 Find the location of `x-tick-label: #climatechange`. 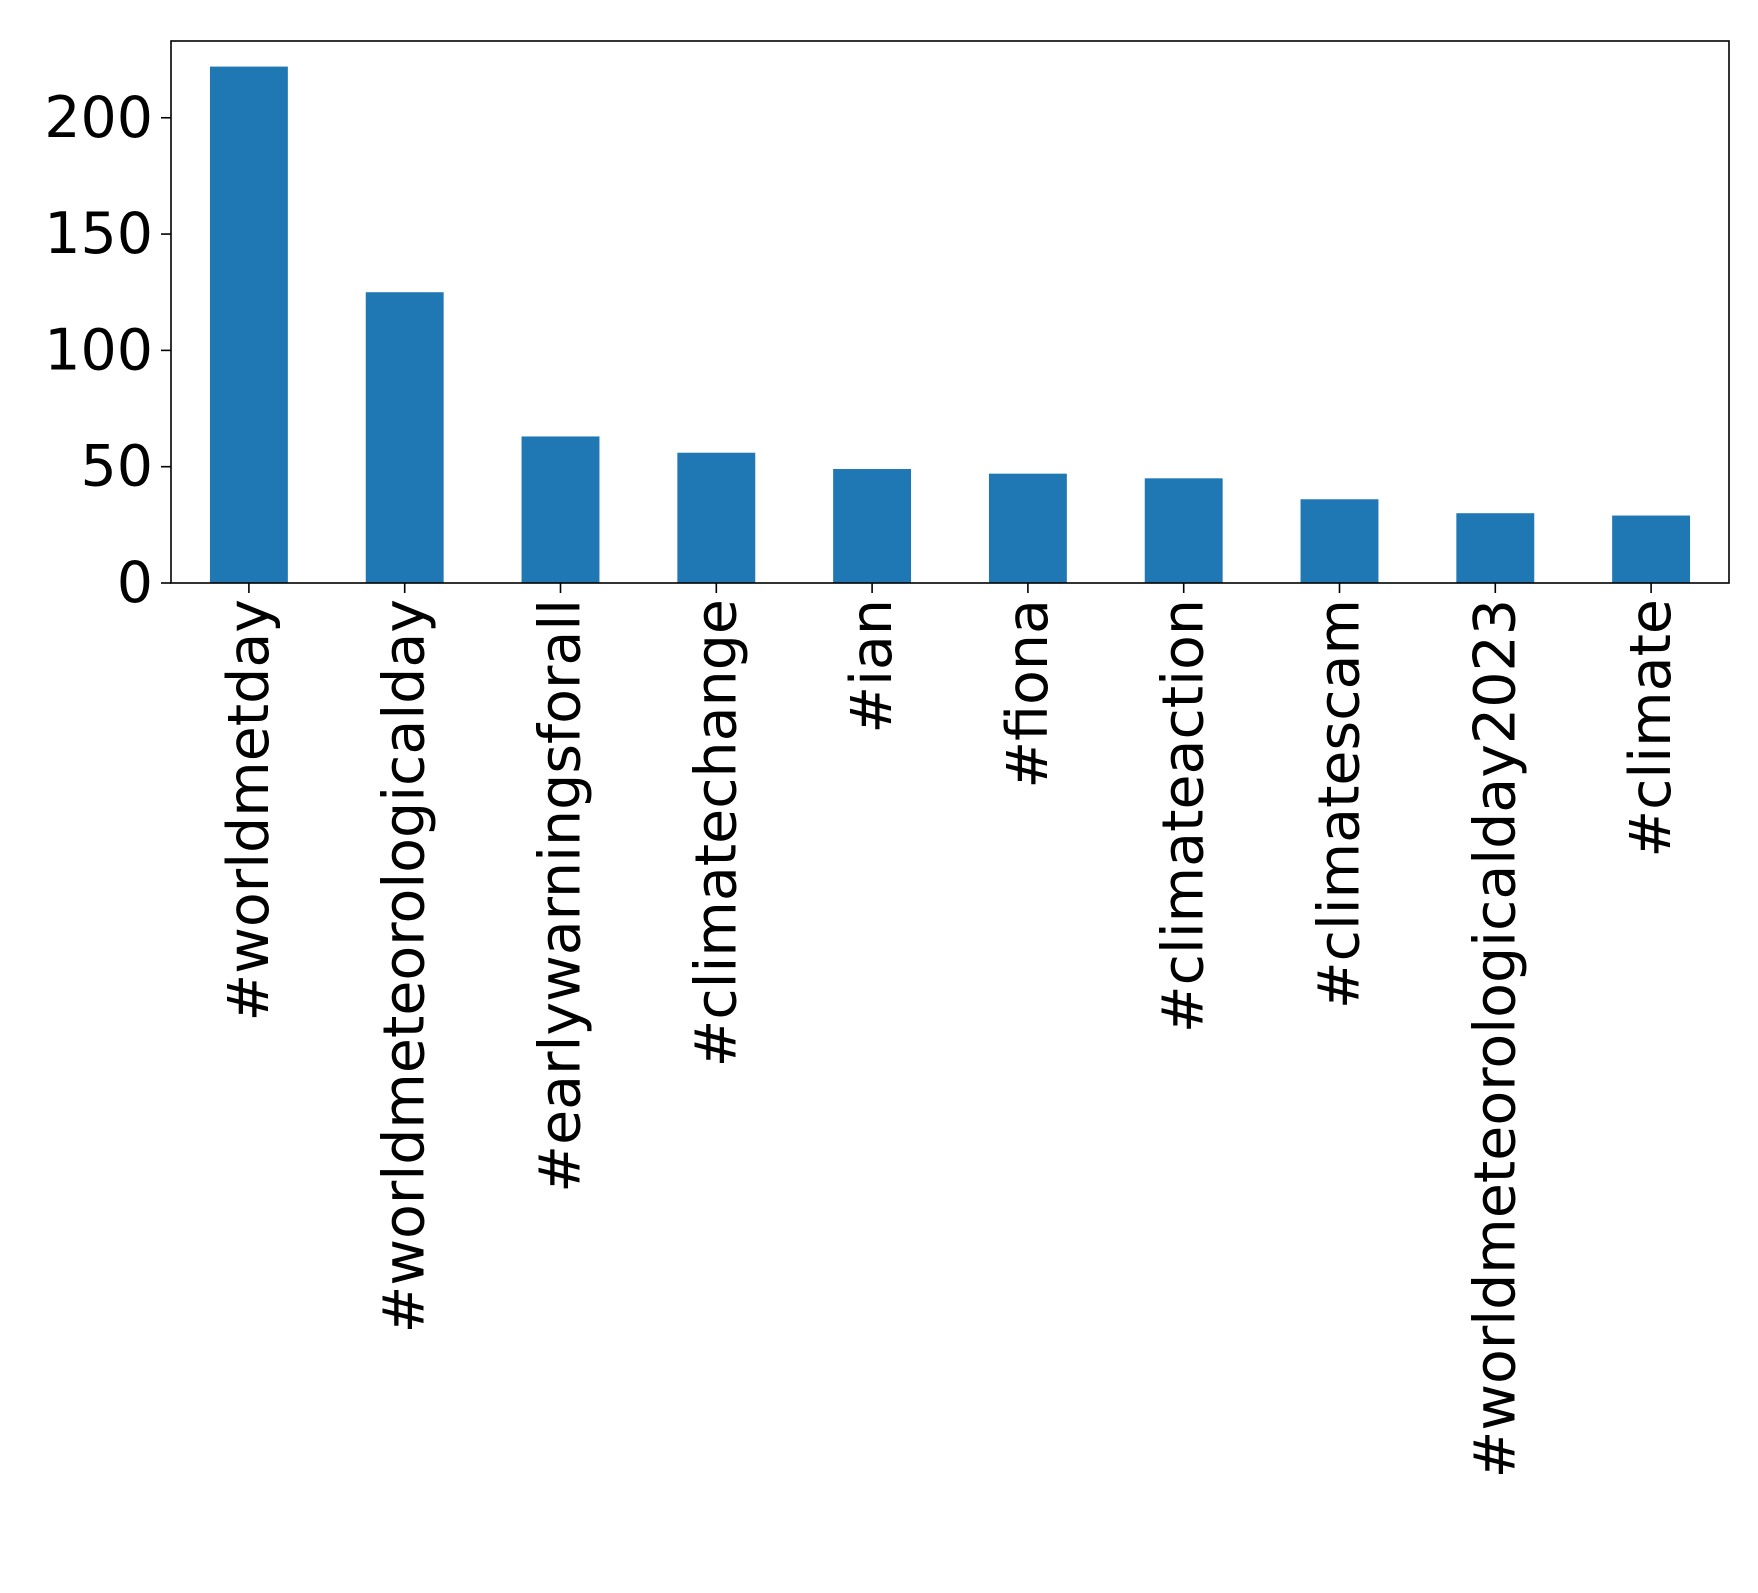

x-tick-label: #climatechange is located at coordinates (716, 833).